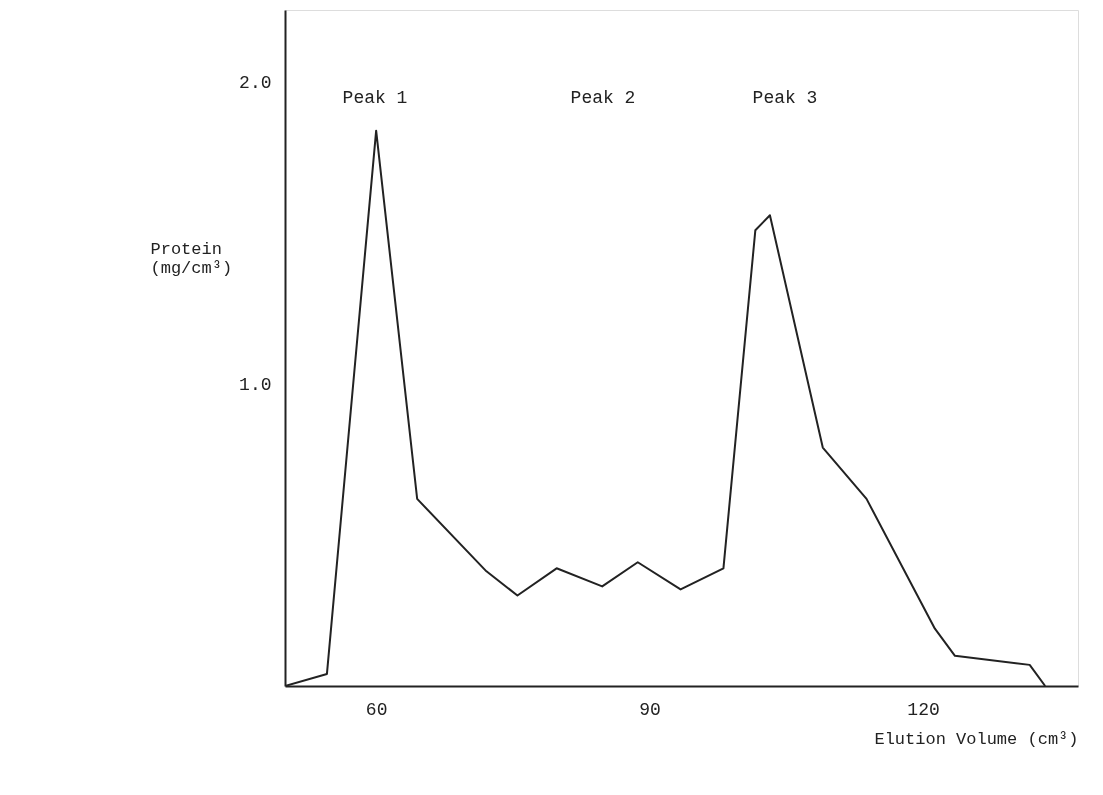 Image resolution: width=1103 pixels, height=795 pixels. What do you see at coordinates (376, 709) in the screenshot?
I see `x-tick-label: 60` at bounding box center [376, 709].